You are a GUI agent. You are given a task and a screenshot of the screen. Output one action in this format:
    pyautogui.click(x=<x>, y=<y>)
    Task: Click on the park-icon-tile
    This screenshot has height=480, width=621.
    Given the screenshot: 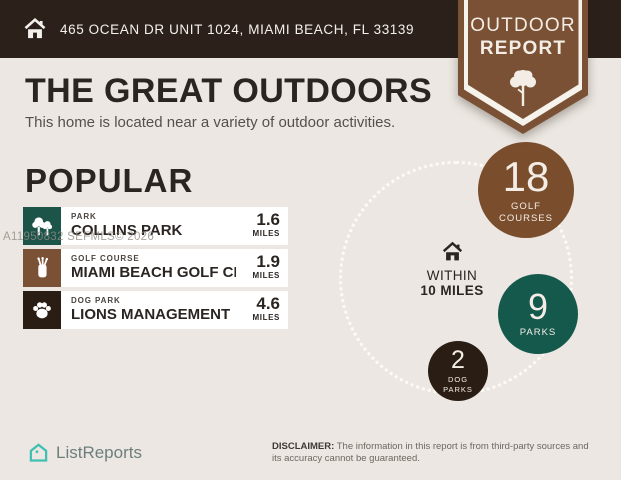 What is the action you would take?
    pyautogui.click(x=42, y=226)
    